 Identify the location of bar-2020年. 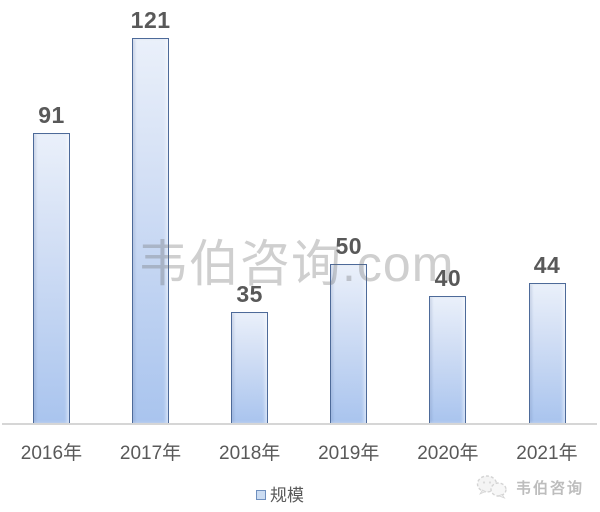
(448, 359).